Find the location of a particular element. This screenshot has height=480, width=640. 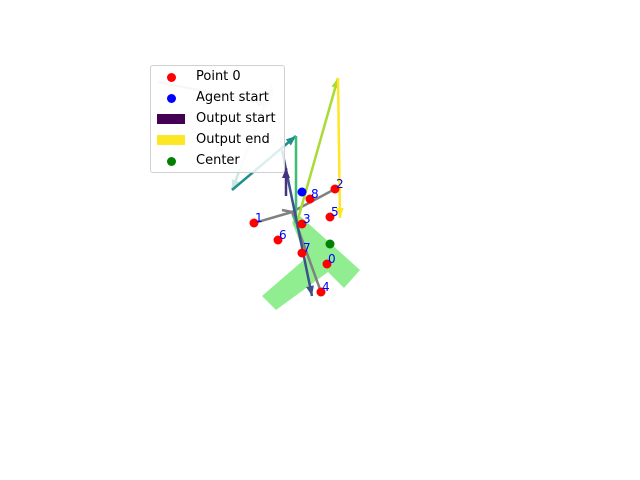

output-end-patch-icon is located at coordinates (171, 140).